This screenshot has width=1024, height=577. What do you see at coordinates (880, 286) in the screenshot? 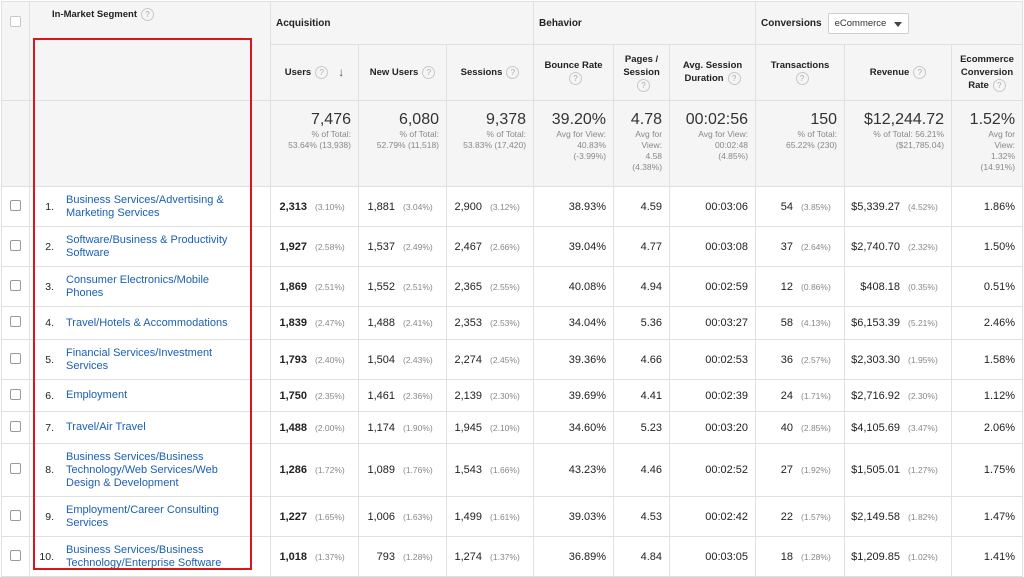
I see `revenue-value: $408.18` at bounding box center [880, 286].